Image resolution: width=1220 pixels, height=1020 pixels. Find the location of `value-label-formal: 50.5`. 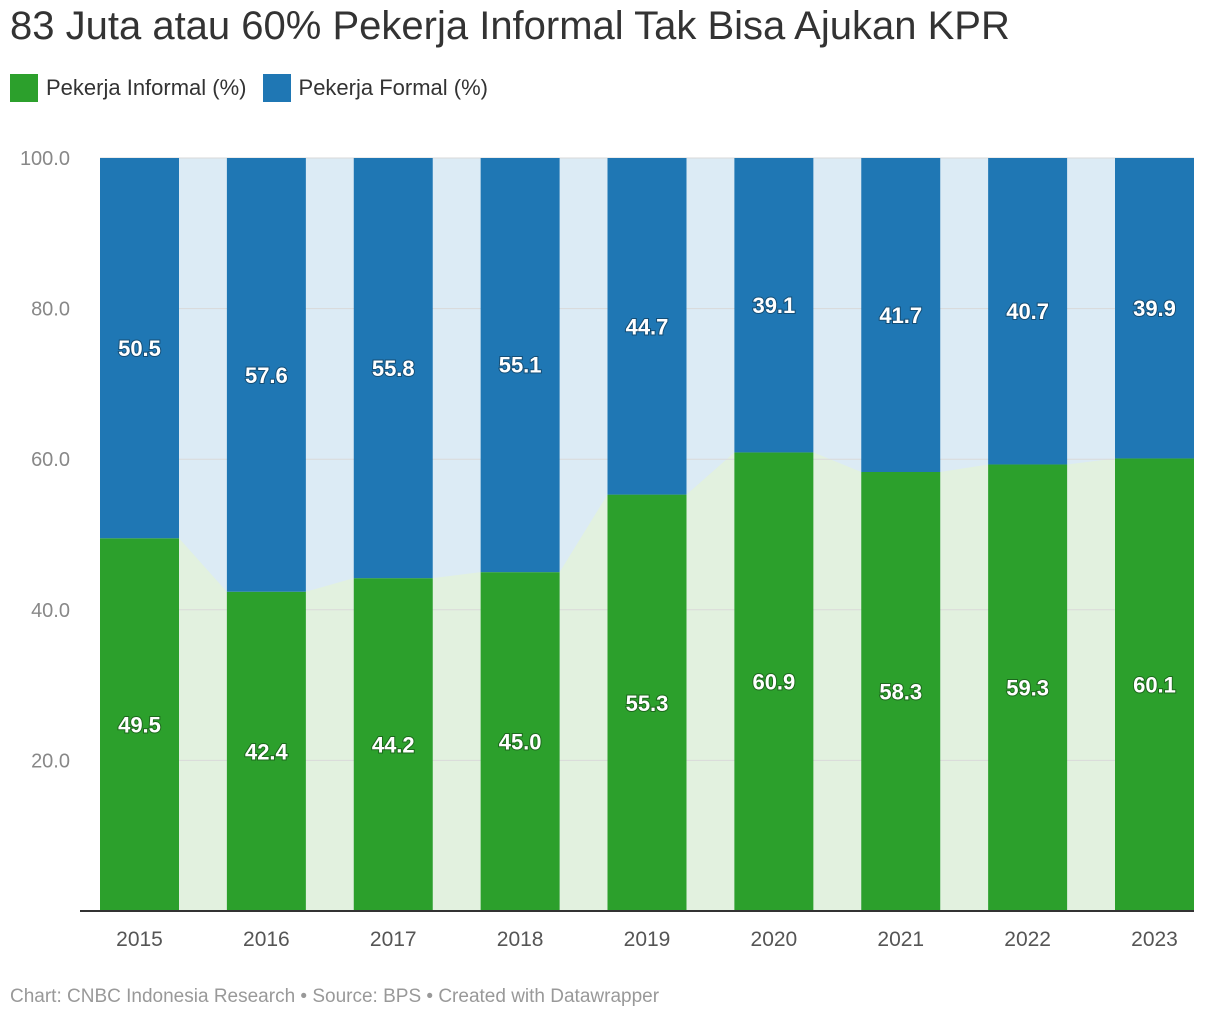

value-label-formal: 50.5 is located at coordinates (139, 348).